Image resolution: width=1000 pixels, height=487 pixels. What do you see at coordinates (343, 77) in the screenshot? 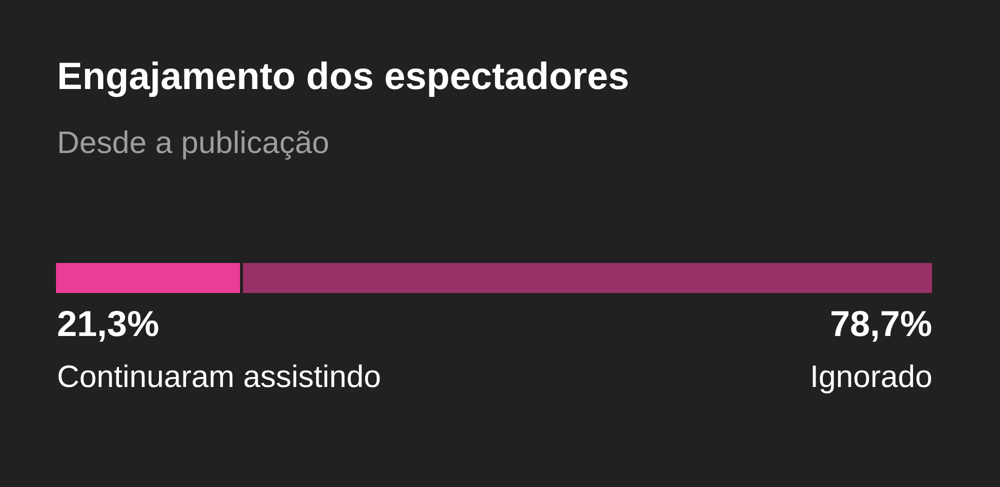
I see `chart-title: Engajamento dos espectadores` at bounding box center [343, 77].